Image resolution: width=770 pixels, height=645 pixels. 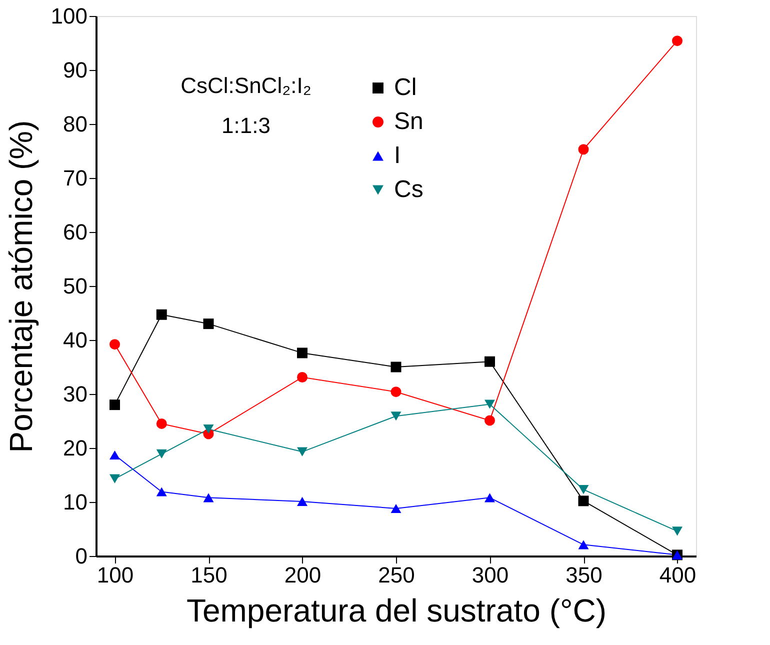 What do you see at coordinates (246, 85) in the screenshot?
I see `annotation: CsCl:SnCl₂:I₂` at bounding box center [246, 85].